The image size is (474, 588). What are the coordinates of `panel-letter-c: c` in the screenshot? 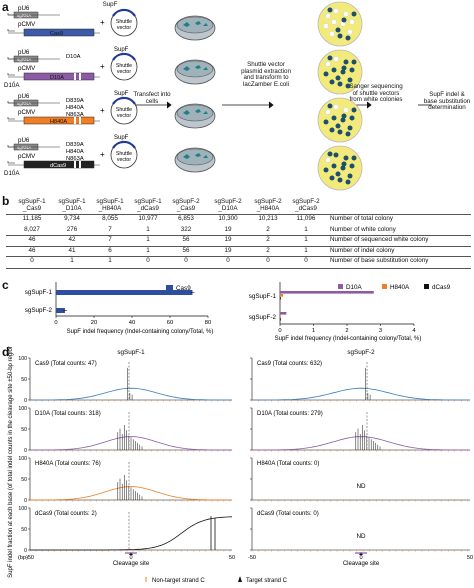 It's located at (5, 285).